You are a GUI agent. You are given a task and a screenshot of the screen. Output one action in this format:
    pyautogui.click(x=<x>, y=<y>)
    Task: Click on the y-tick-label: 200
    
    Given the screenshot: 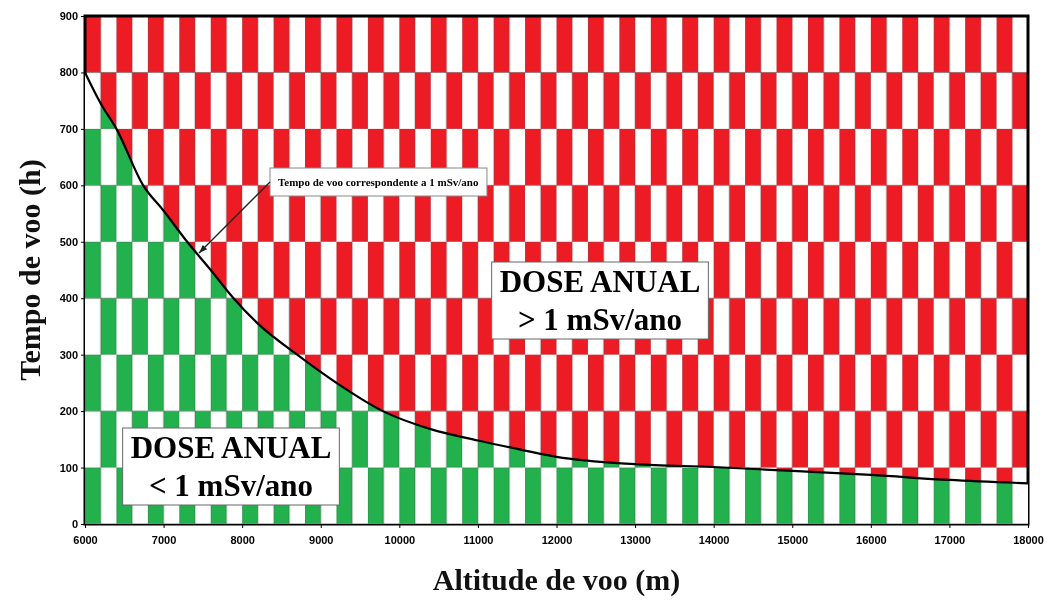 What is the action you would take?
    pyautogui.click(x=68, y=411)
    